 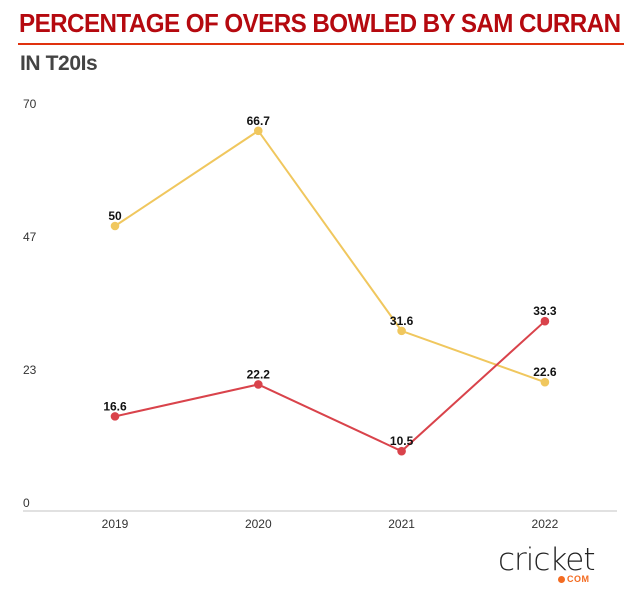 What do you see at coordinates (30, 237) in the screenshot?
I see `y-tick-label: 47` at bounding box center [30, 237].